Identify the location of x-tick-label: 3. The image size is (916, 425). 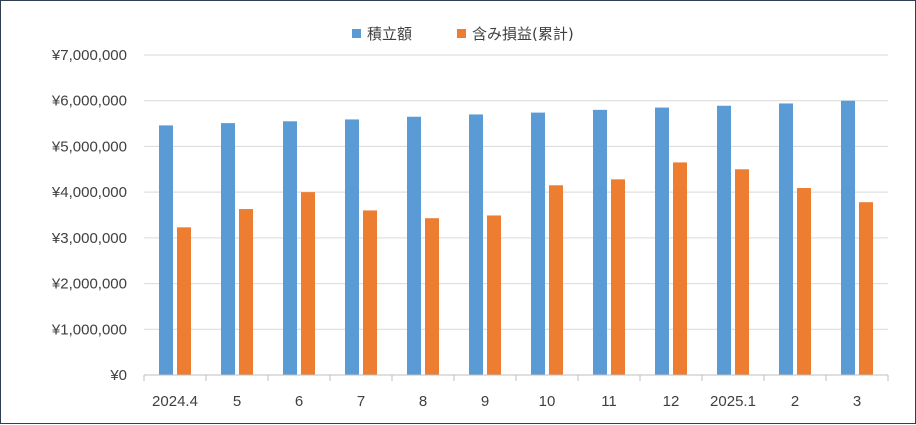
(857, 401).